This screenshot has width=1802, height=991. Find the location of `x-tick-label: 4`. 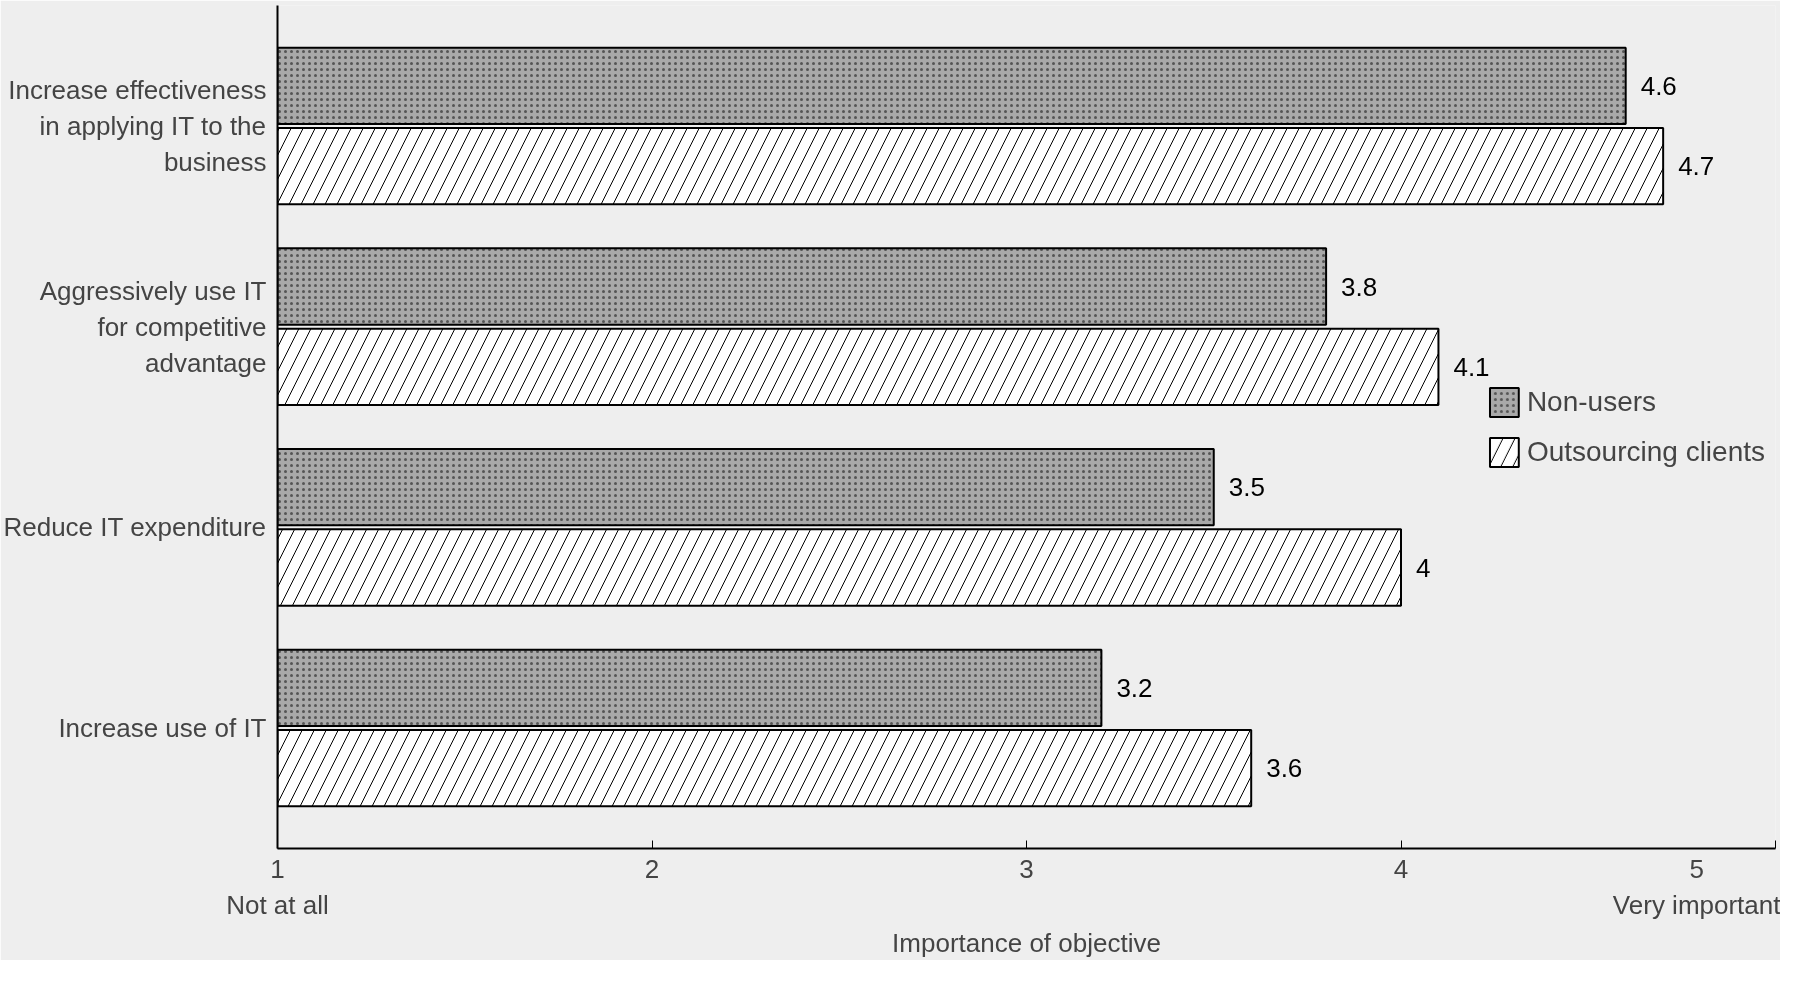

x-tick-label: 4 is located at coordinates (1401, 868).